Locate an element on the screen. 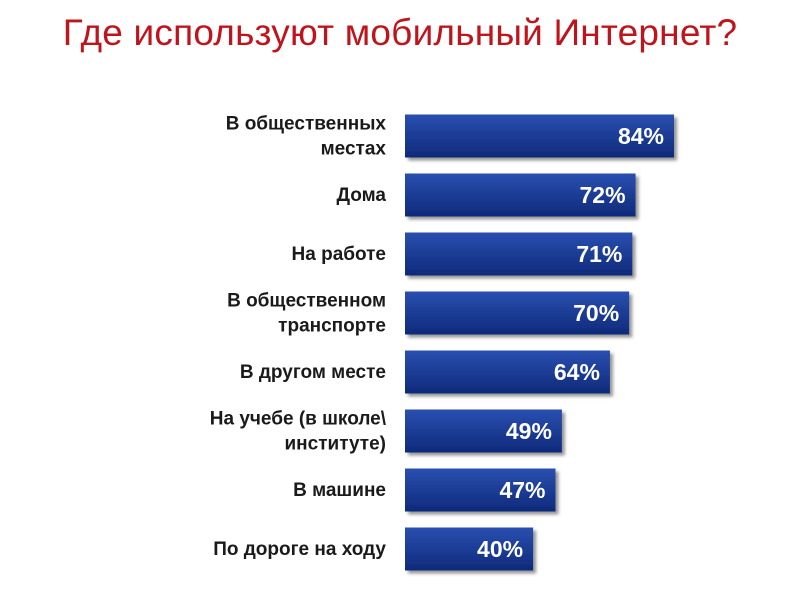  category-label: Дома is located at coordinates (362, 195).